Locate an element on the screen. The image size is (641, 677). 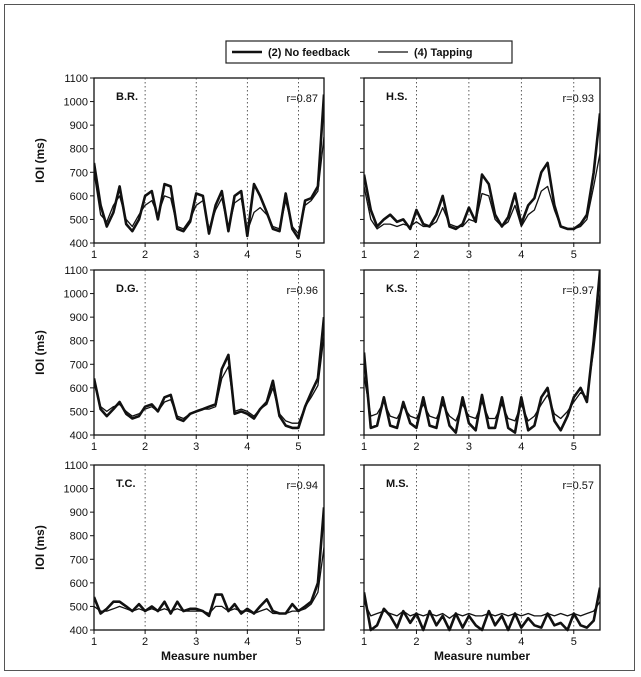
legend-box is located at coordinates (369, 52).